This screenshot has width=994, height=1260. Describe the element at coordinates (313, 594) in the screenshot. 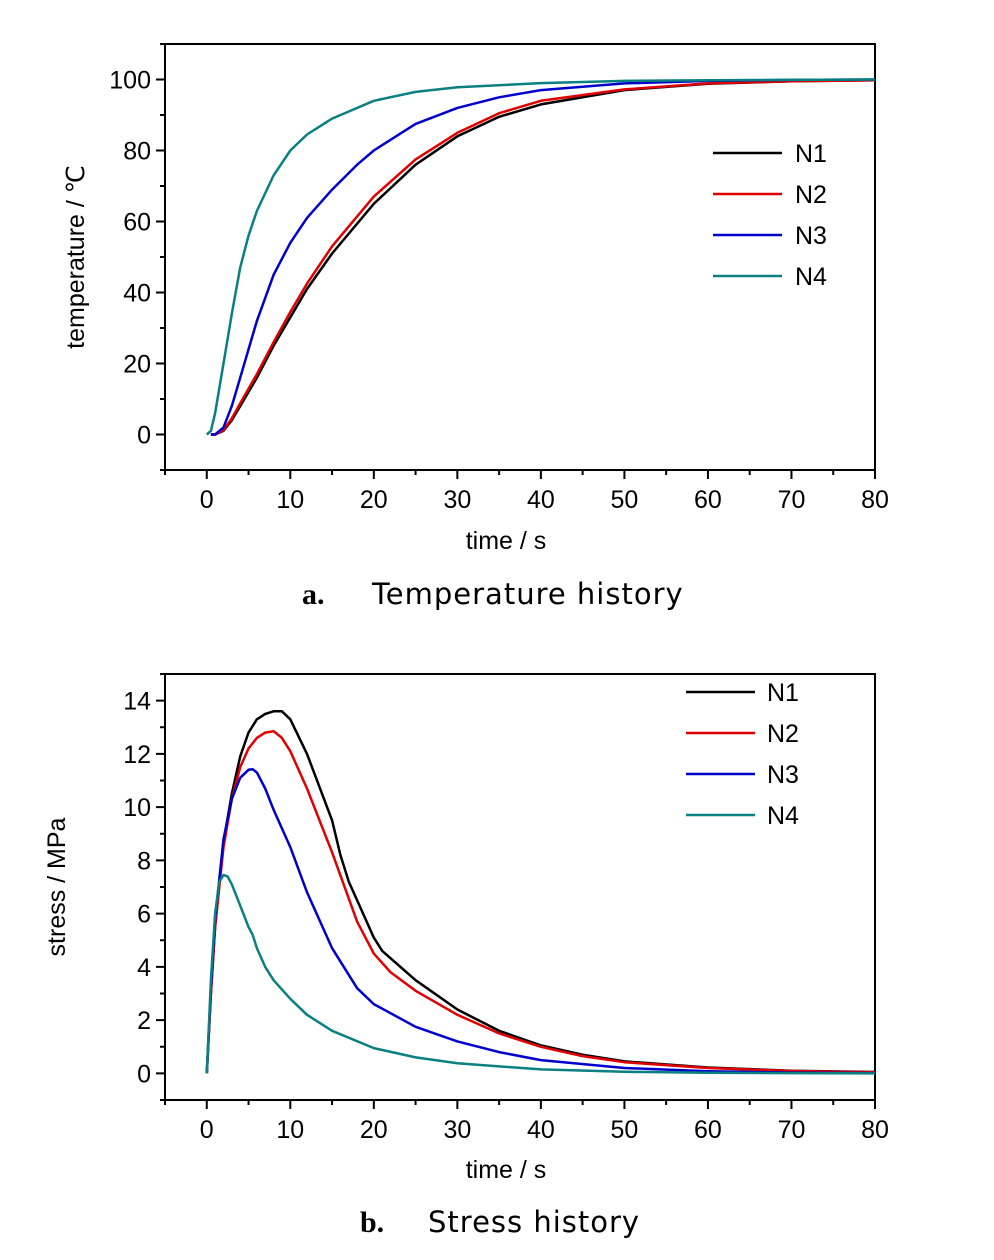

I see `caption-letter: a.` at that location.